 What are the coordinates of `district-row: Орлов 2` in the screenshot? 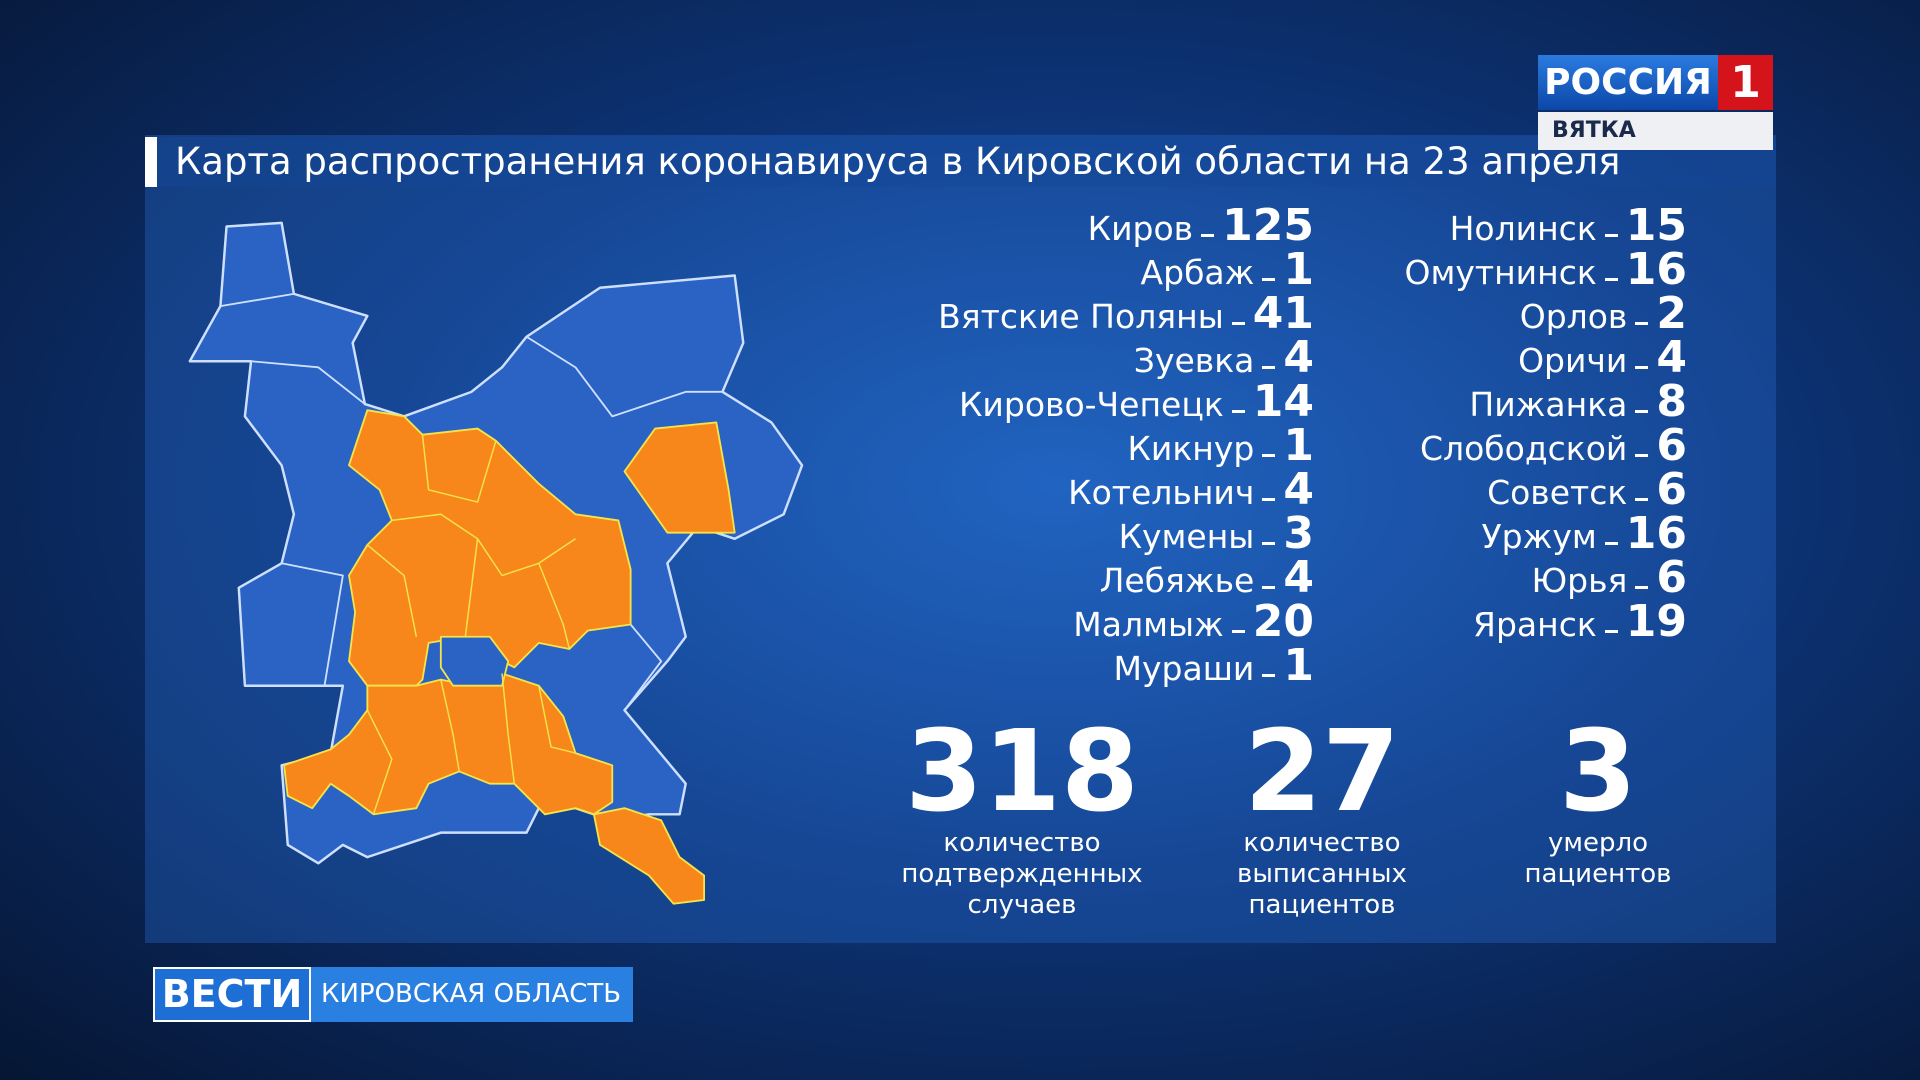 It's located at (1603, 314).